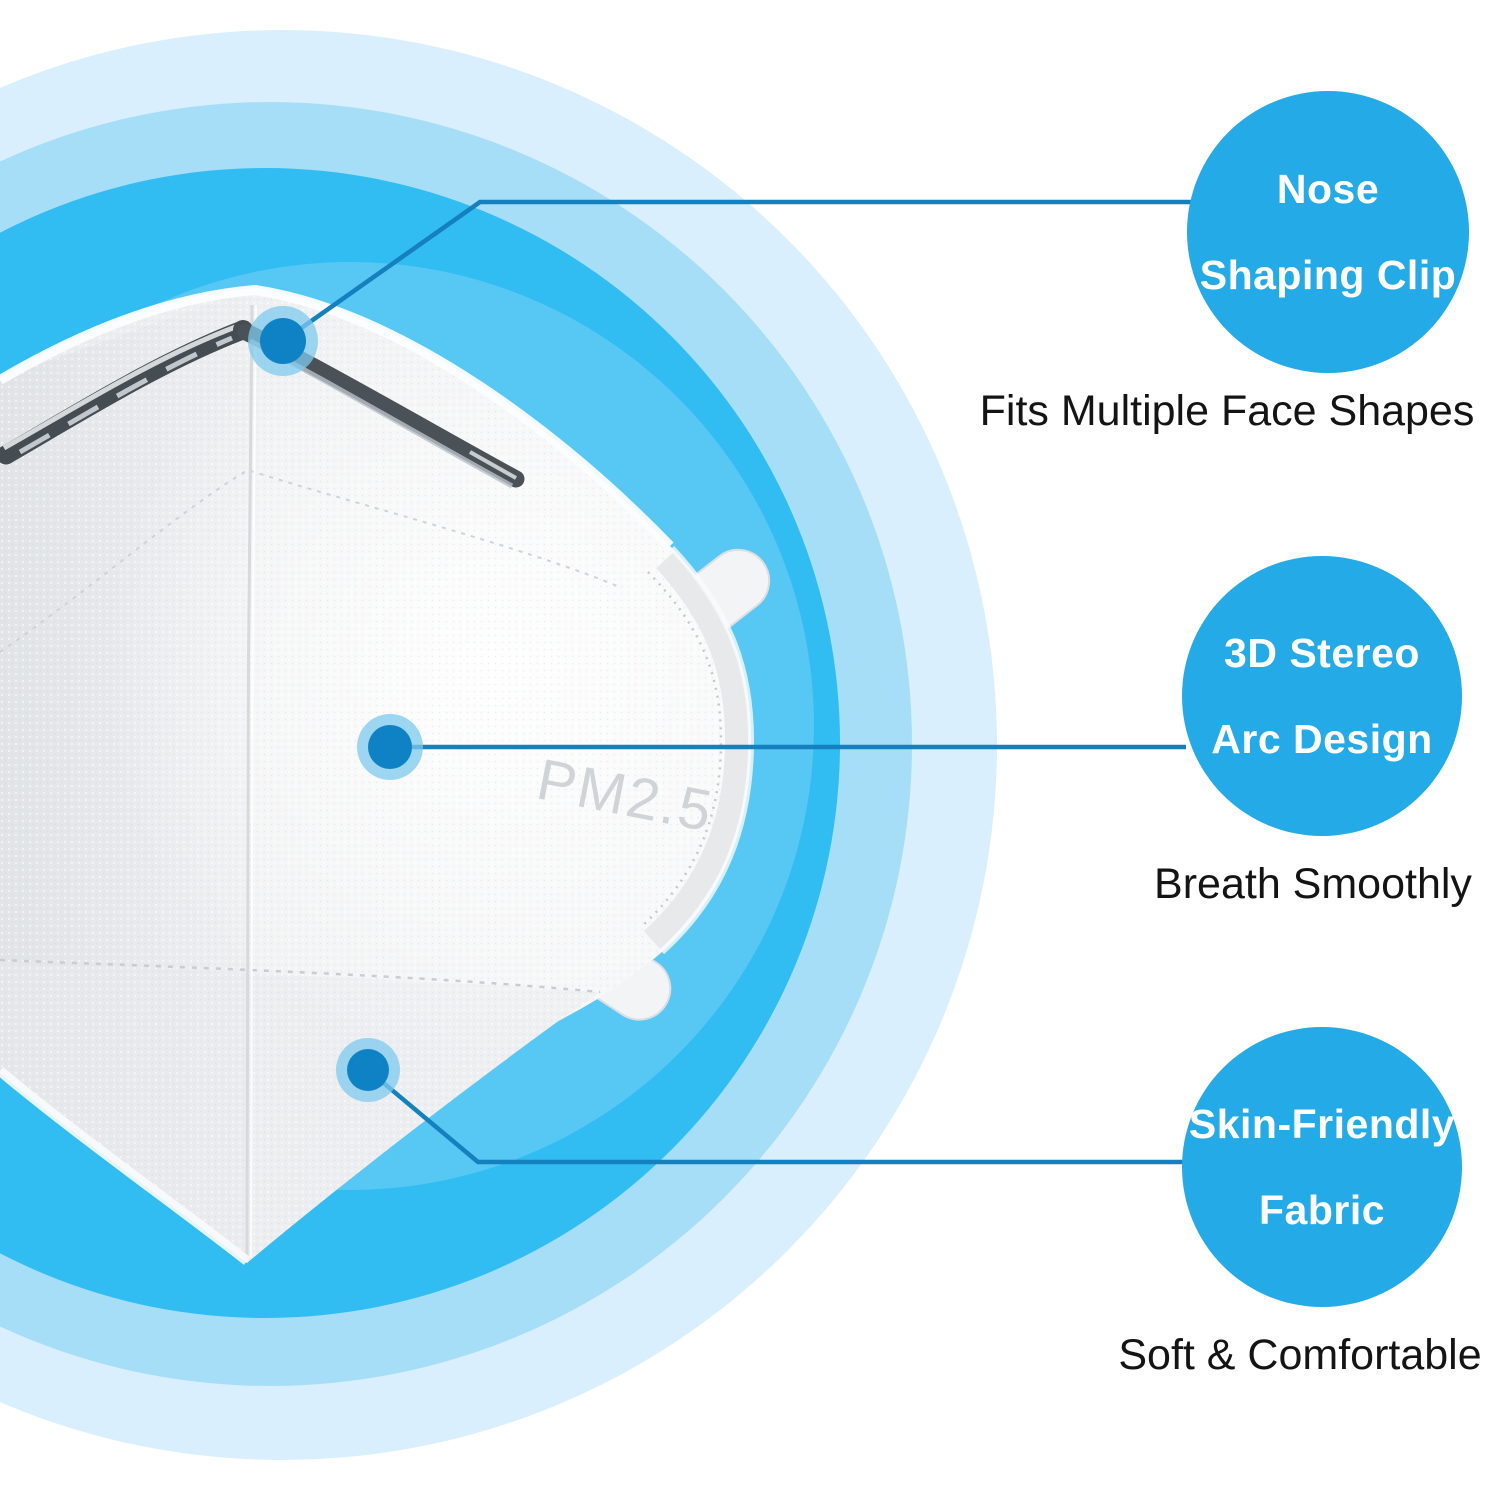  Describe the element at coordinates (311, 560) in the screenshot. I see `upper-fold-seam` at that location.